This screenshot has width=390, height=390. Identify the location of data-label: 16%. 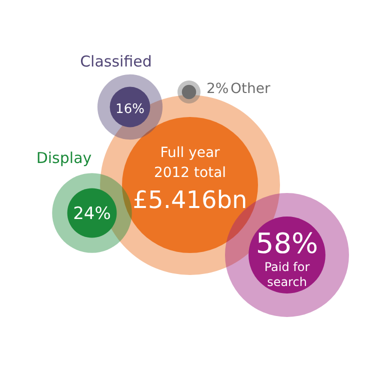
(130, 109).